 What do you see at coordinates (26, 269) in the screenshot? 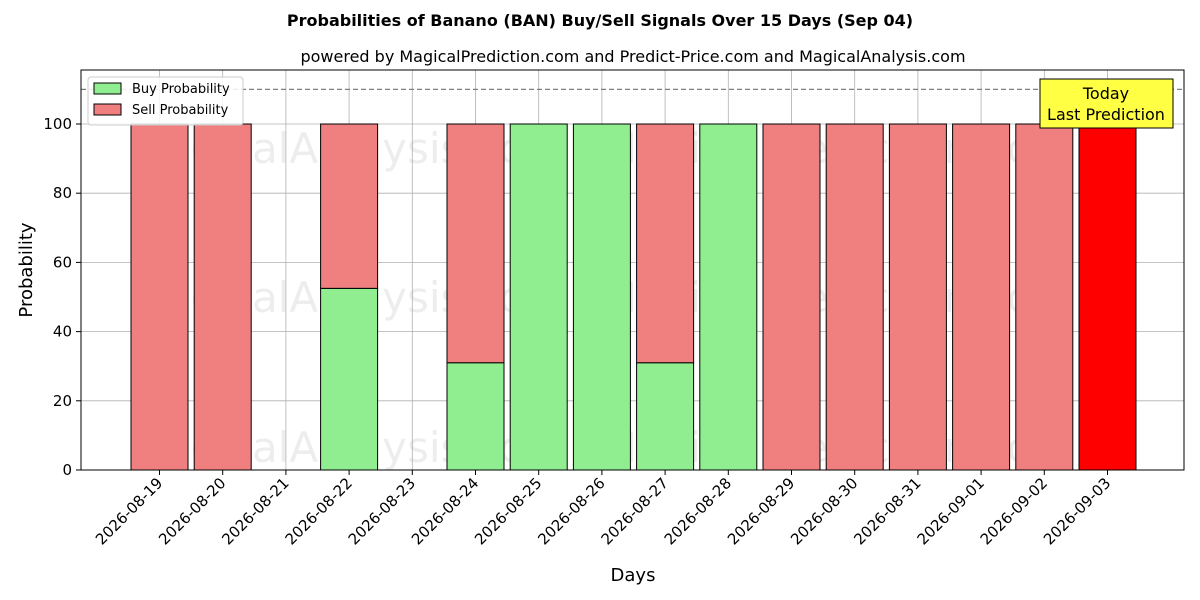
I see `y-axis-label: Probability` at bounding box center [26, 269].